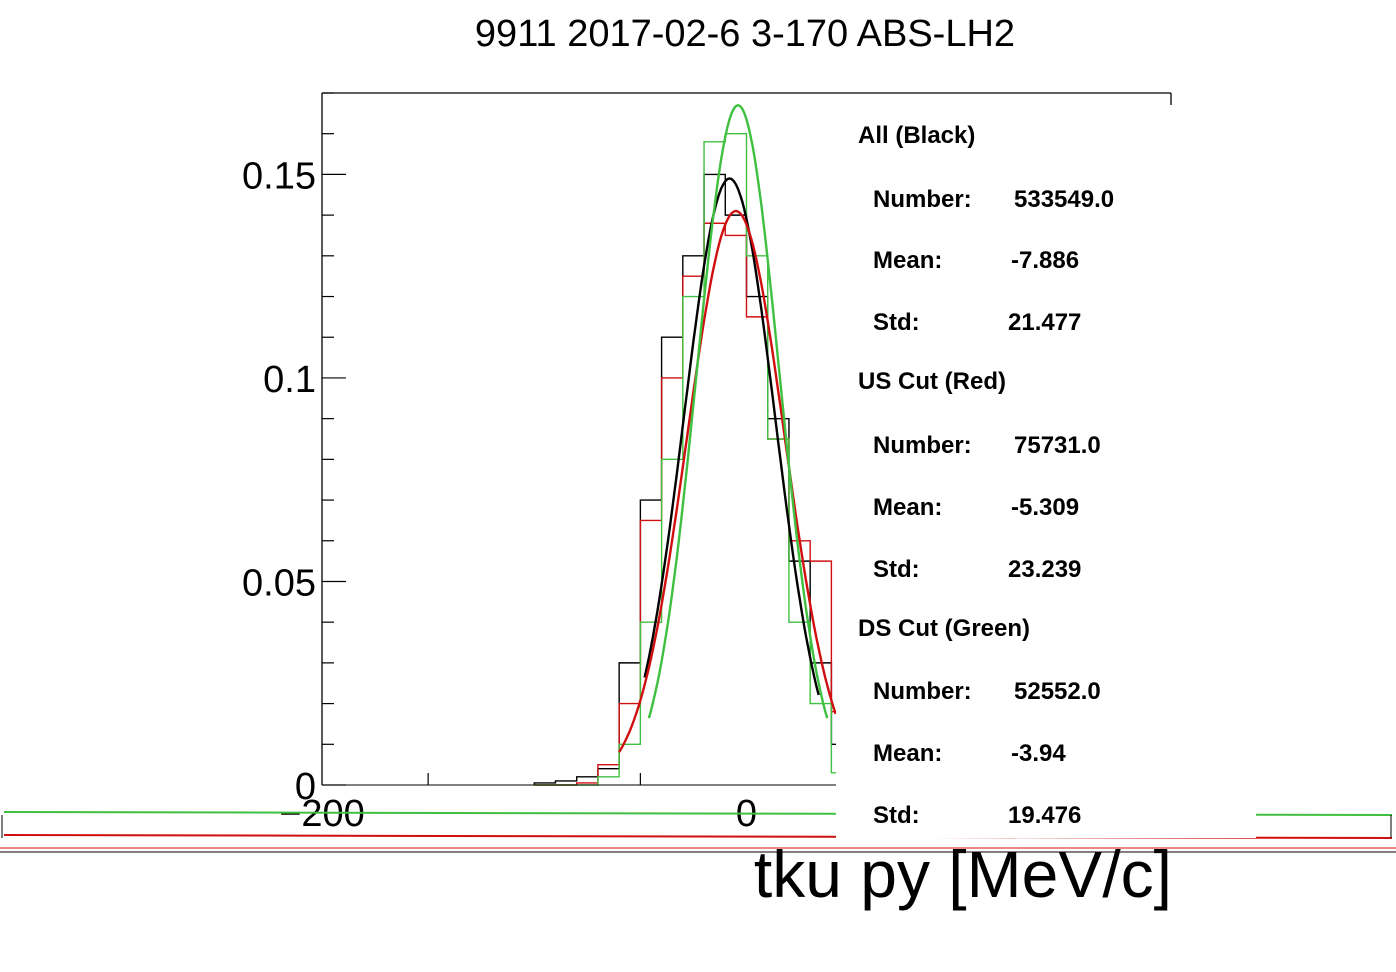 This screenshot has width=1396, height=972. I want to click on stats-header-ds: DS Cut (Green), so click(944, 628).